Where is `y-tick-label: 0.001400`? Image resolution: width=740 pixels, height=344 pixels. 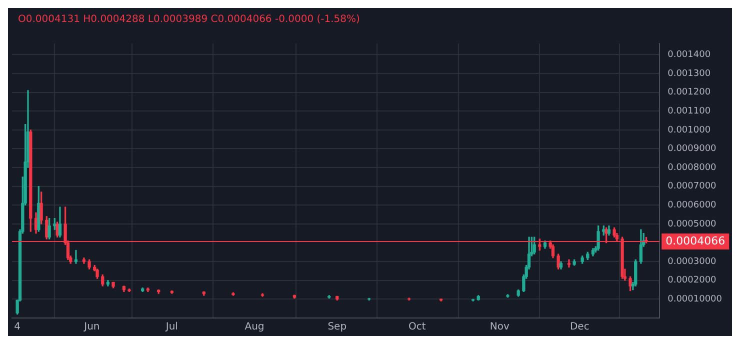 y-tick-label: 0.001400 is located at coordinates (689, 55).